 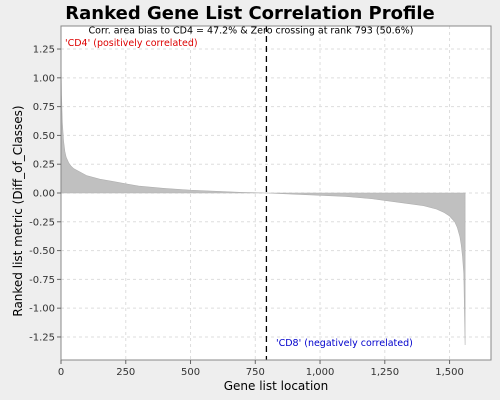 What do you see at coordinates (44, 50) in the screenshot?
I see `y-tick-label: 1.25` at bounding box center [44, 50].